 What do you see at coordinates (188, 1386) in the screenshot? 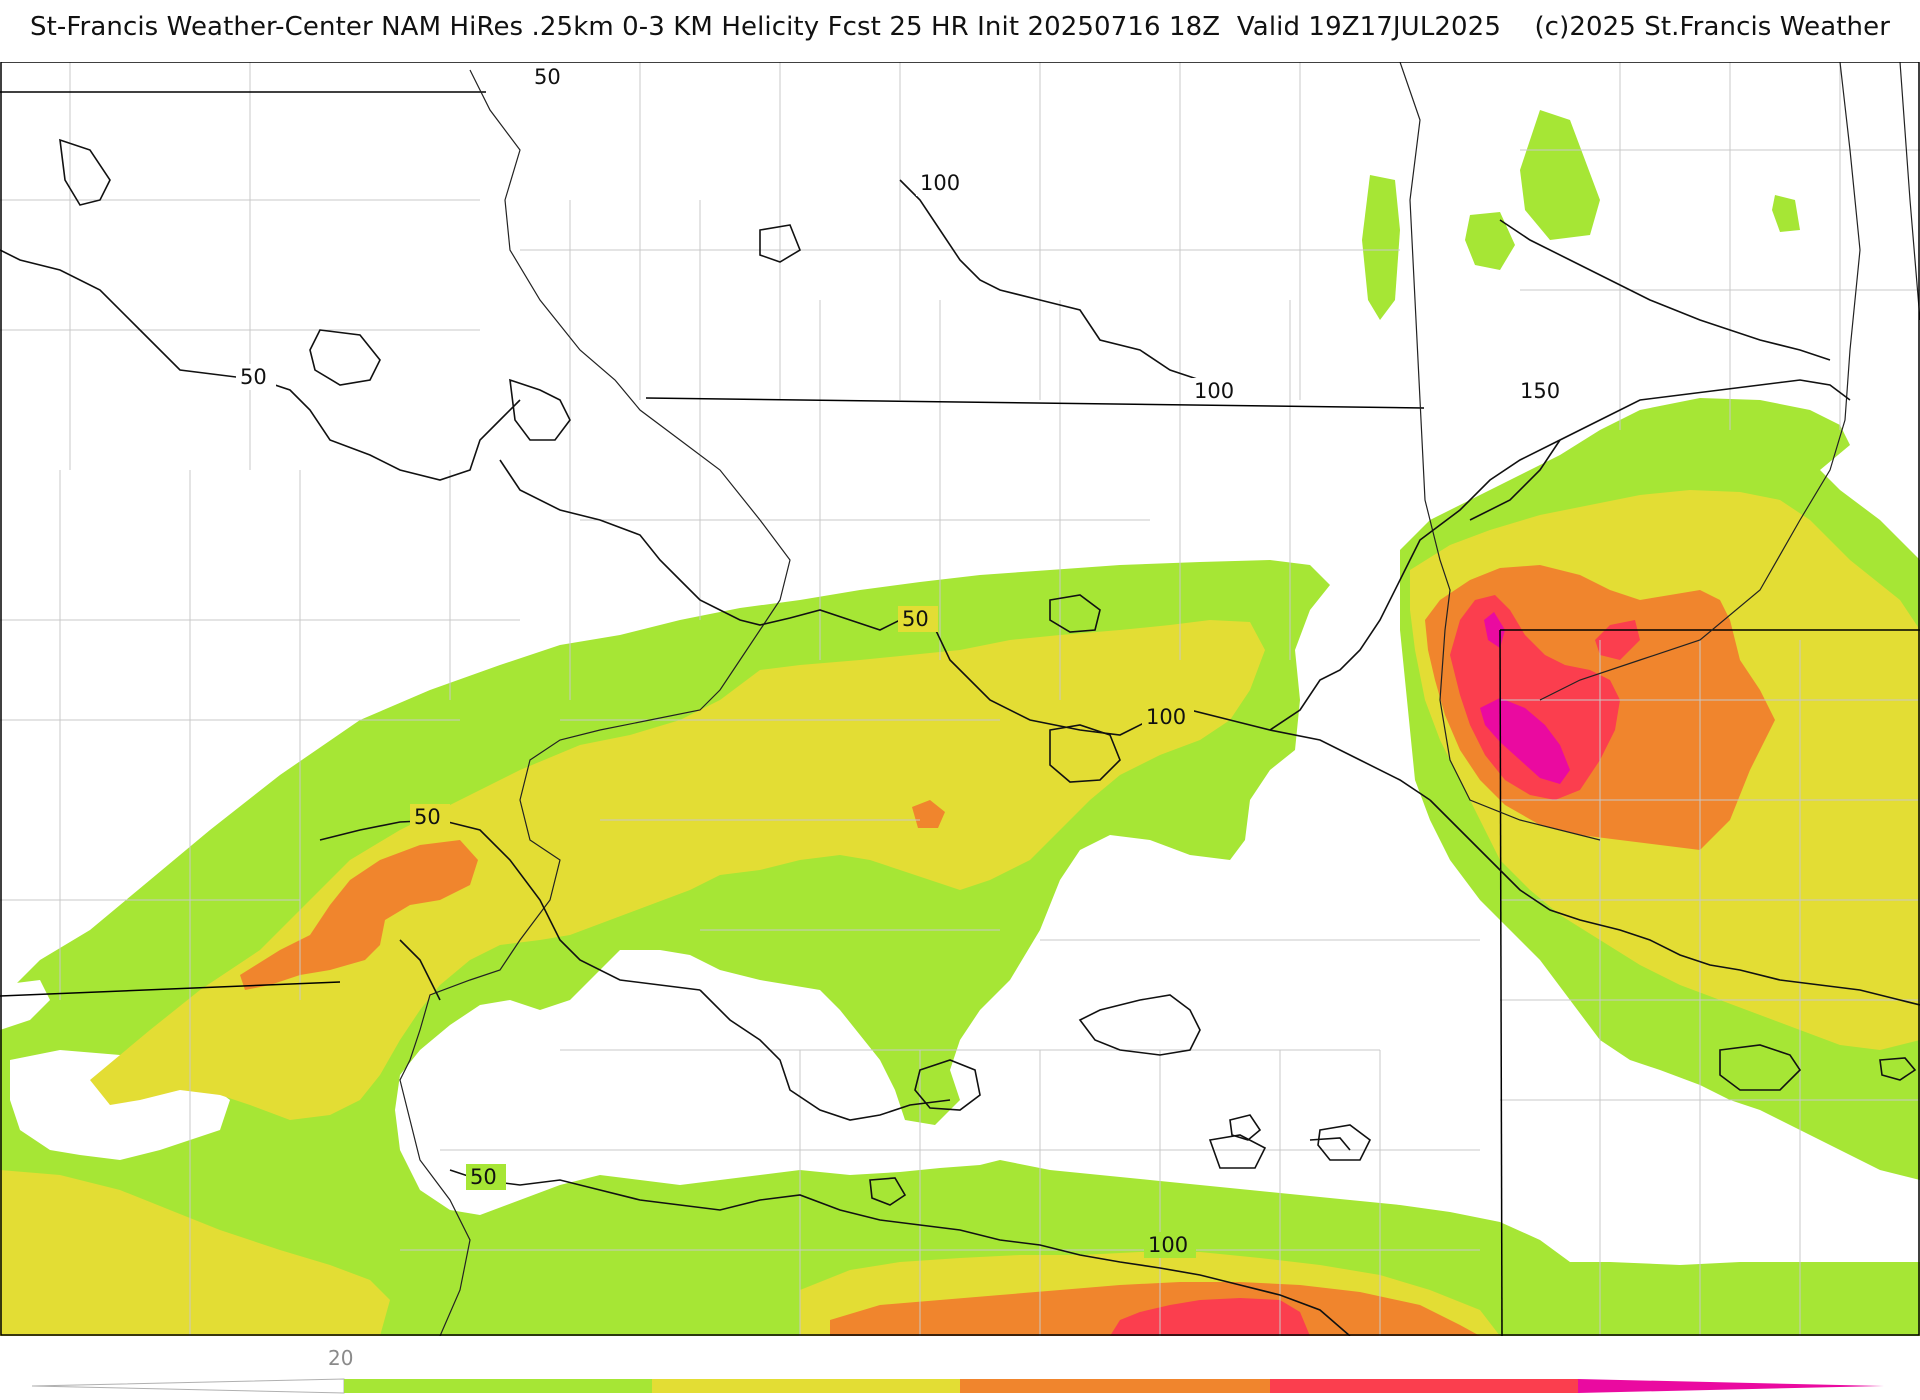
I see `colorbar-lower-extend` at bounding box center [188, 1386].